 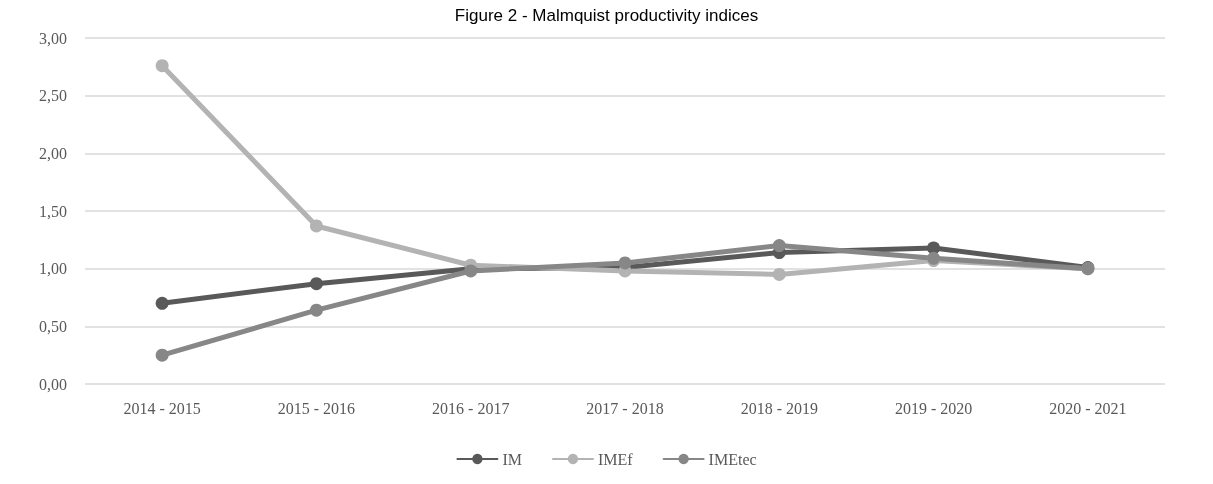 What do you see at coordinates (512, 459) in the screenshot?
I see `legend-label: IM` at bounding box center [512, 459].